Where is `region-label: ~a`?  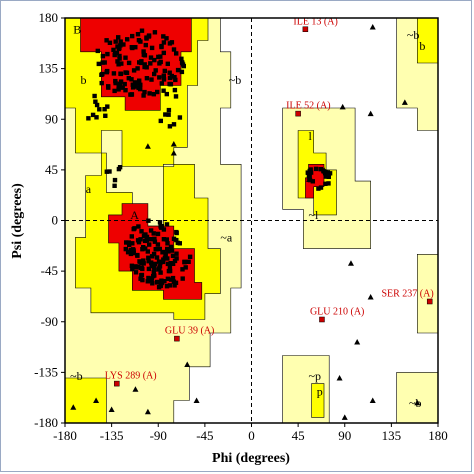 region-label: ~a is located at coordinates (226, 237).